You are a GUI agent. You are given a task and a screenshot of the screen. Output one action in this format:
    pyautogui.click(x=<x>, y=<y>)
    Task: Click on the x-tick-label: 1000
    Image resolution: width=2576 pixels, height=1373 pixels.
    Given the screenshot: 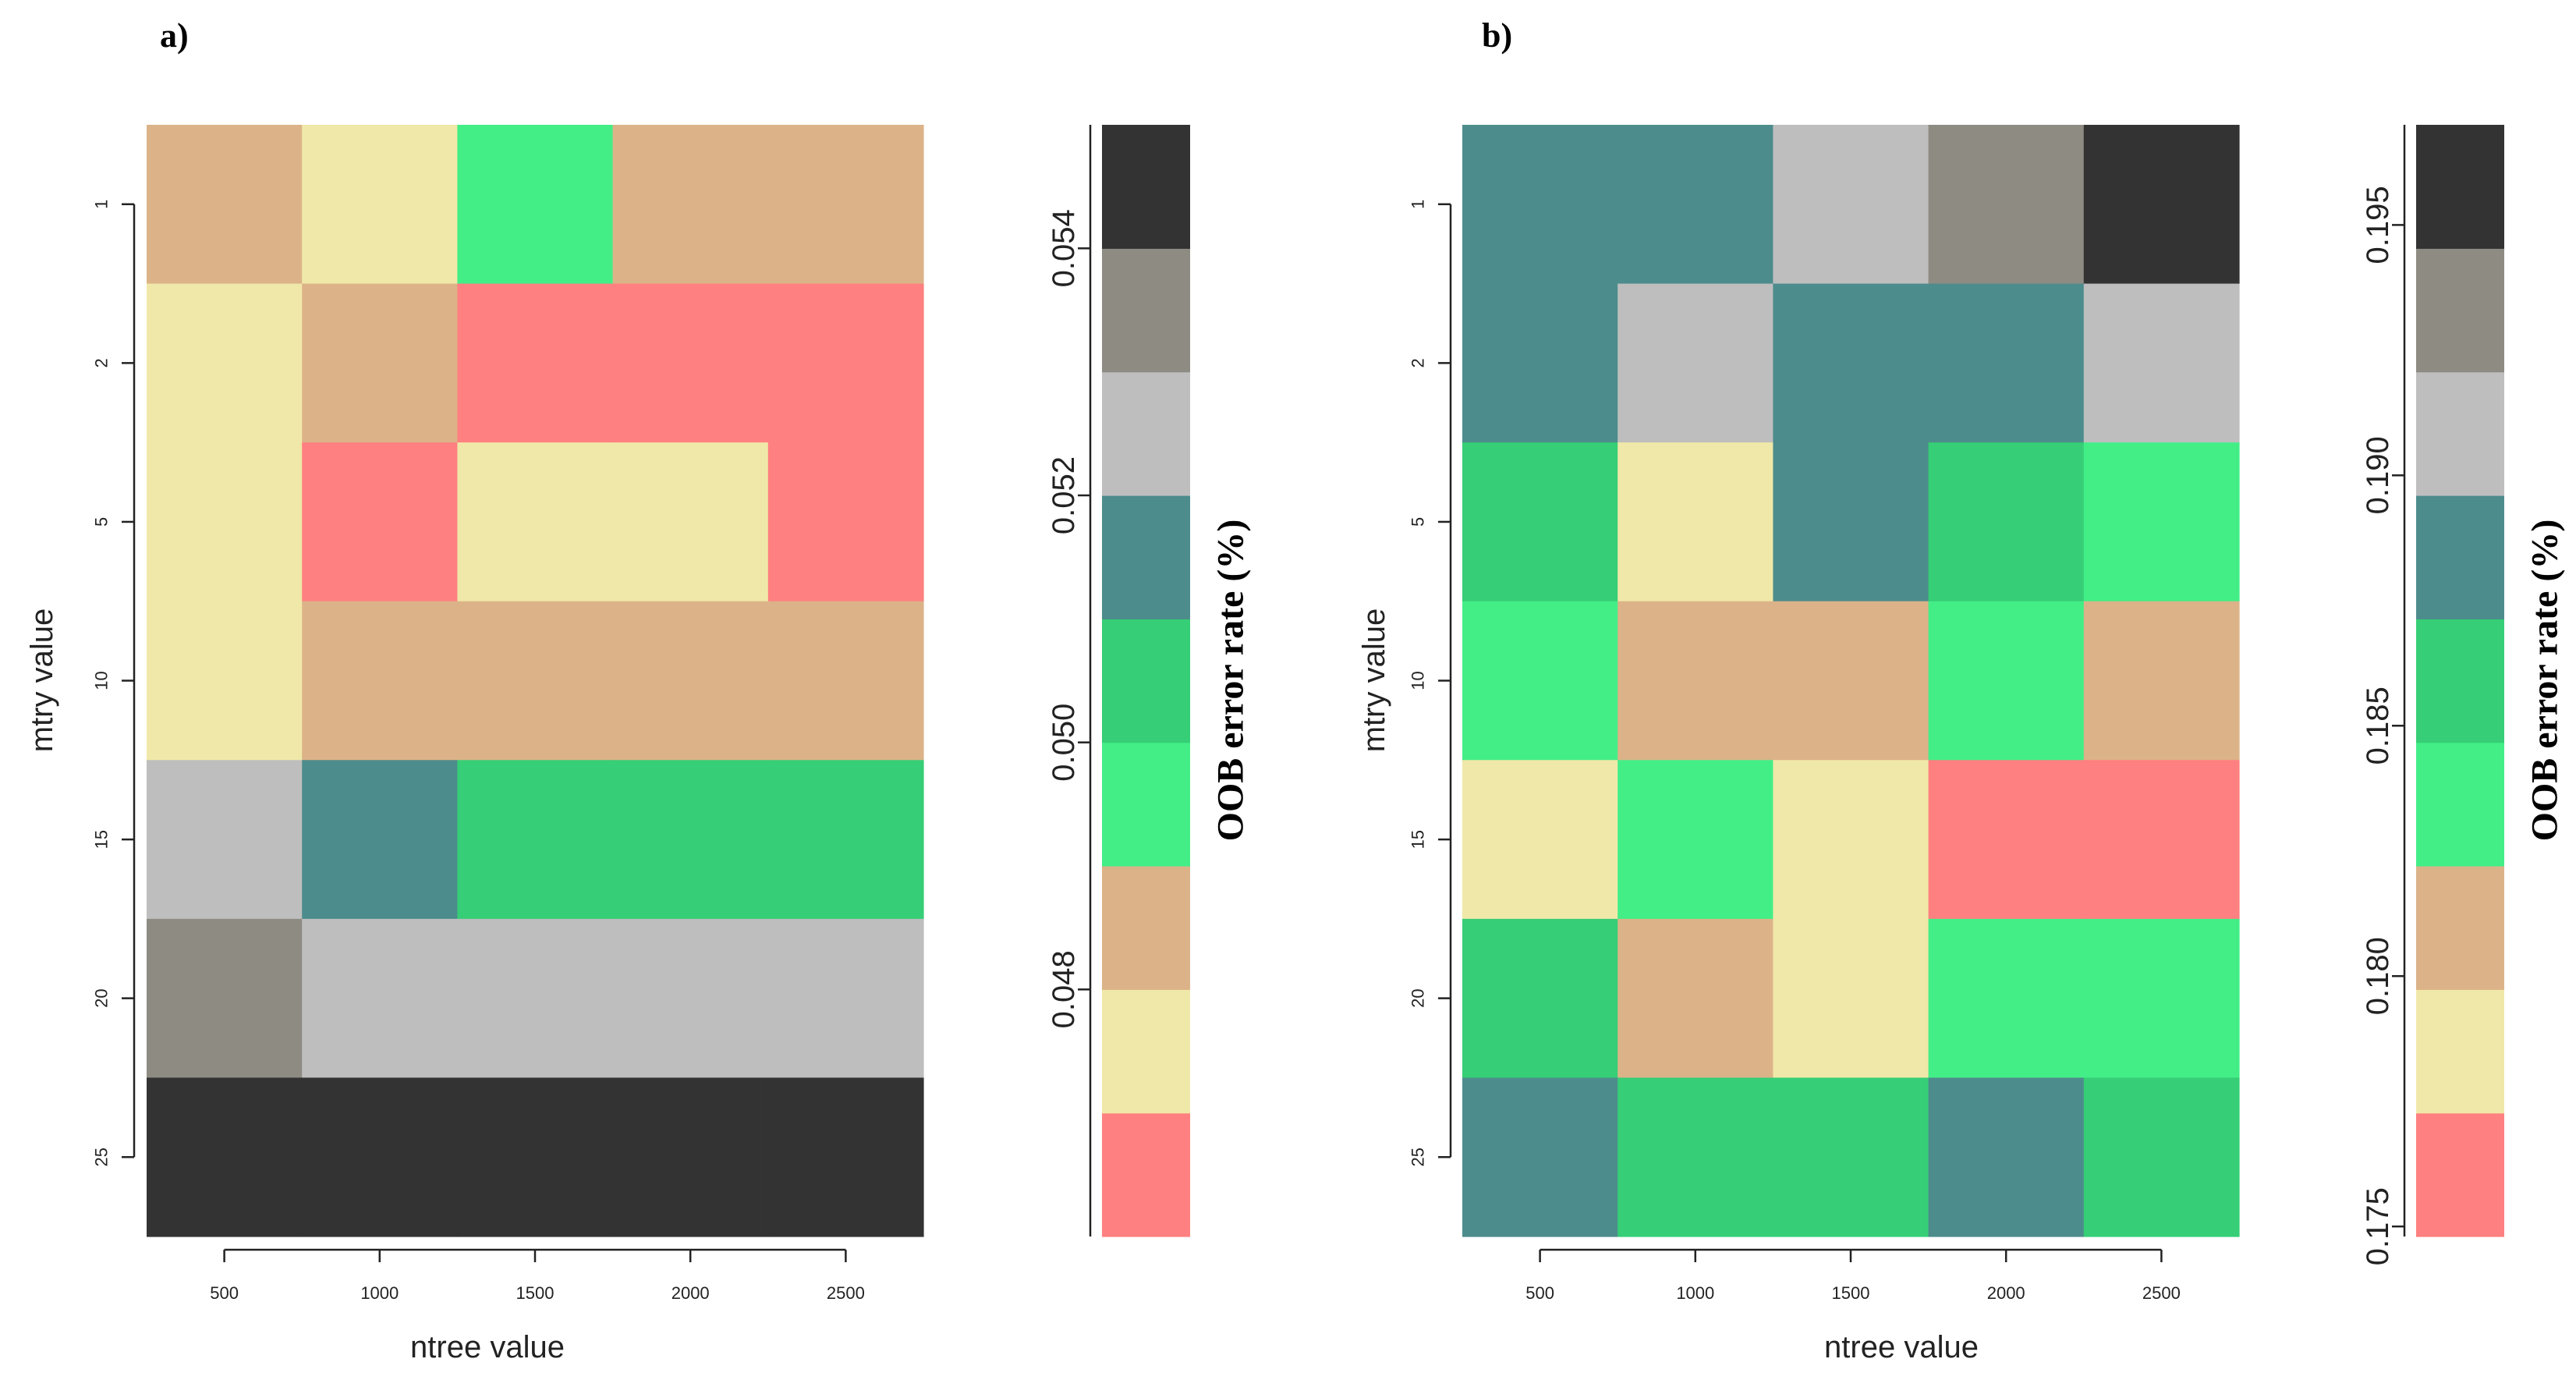 What is the action you would take?
    pyautogui.click(x=380, y=1293)
    